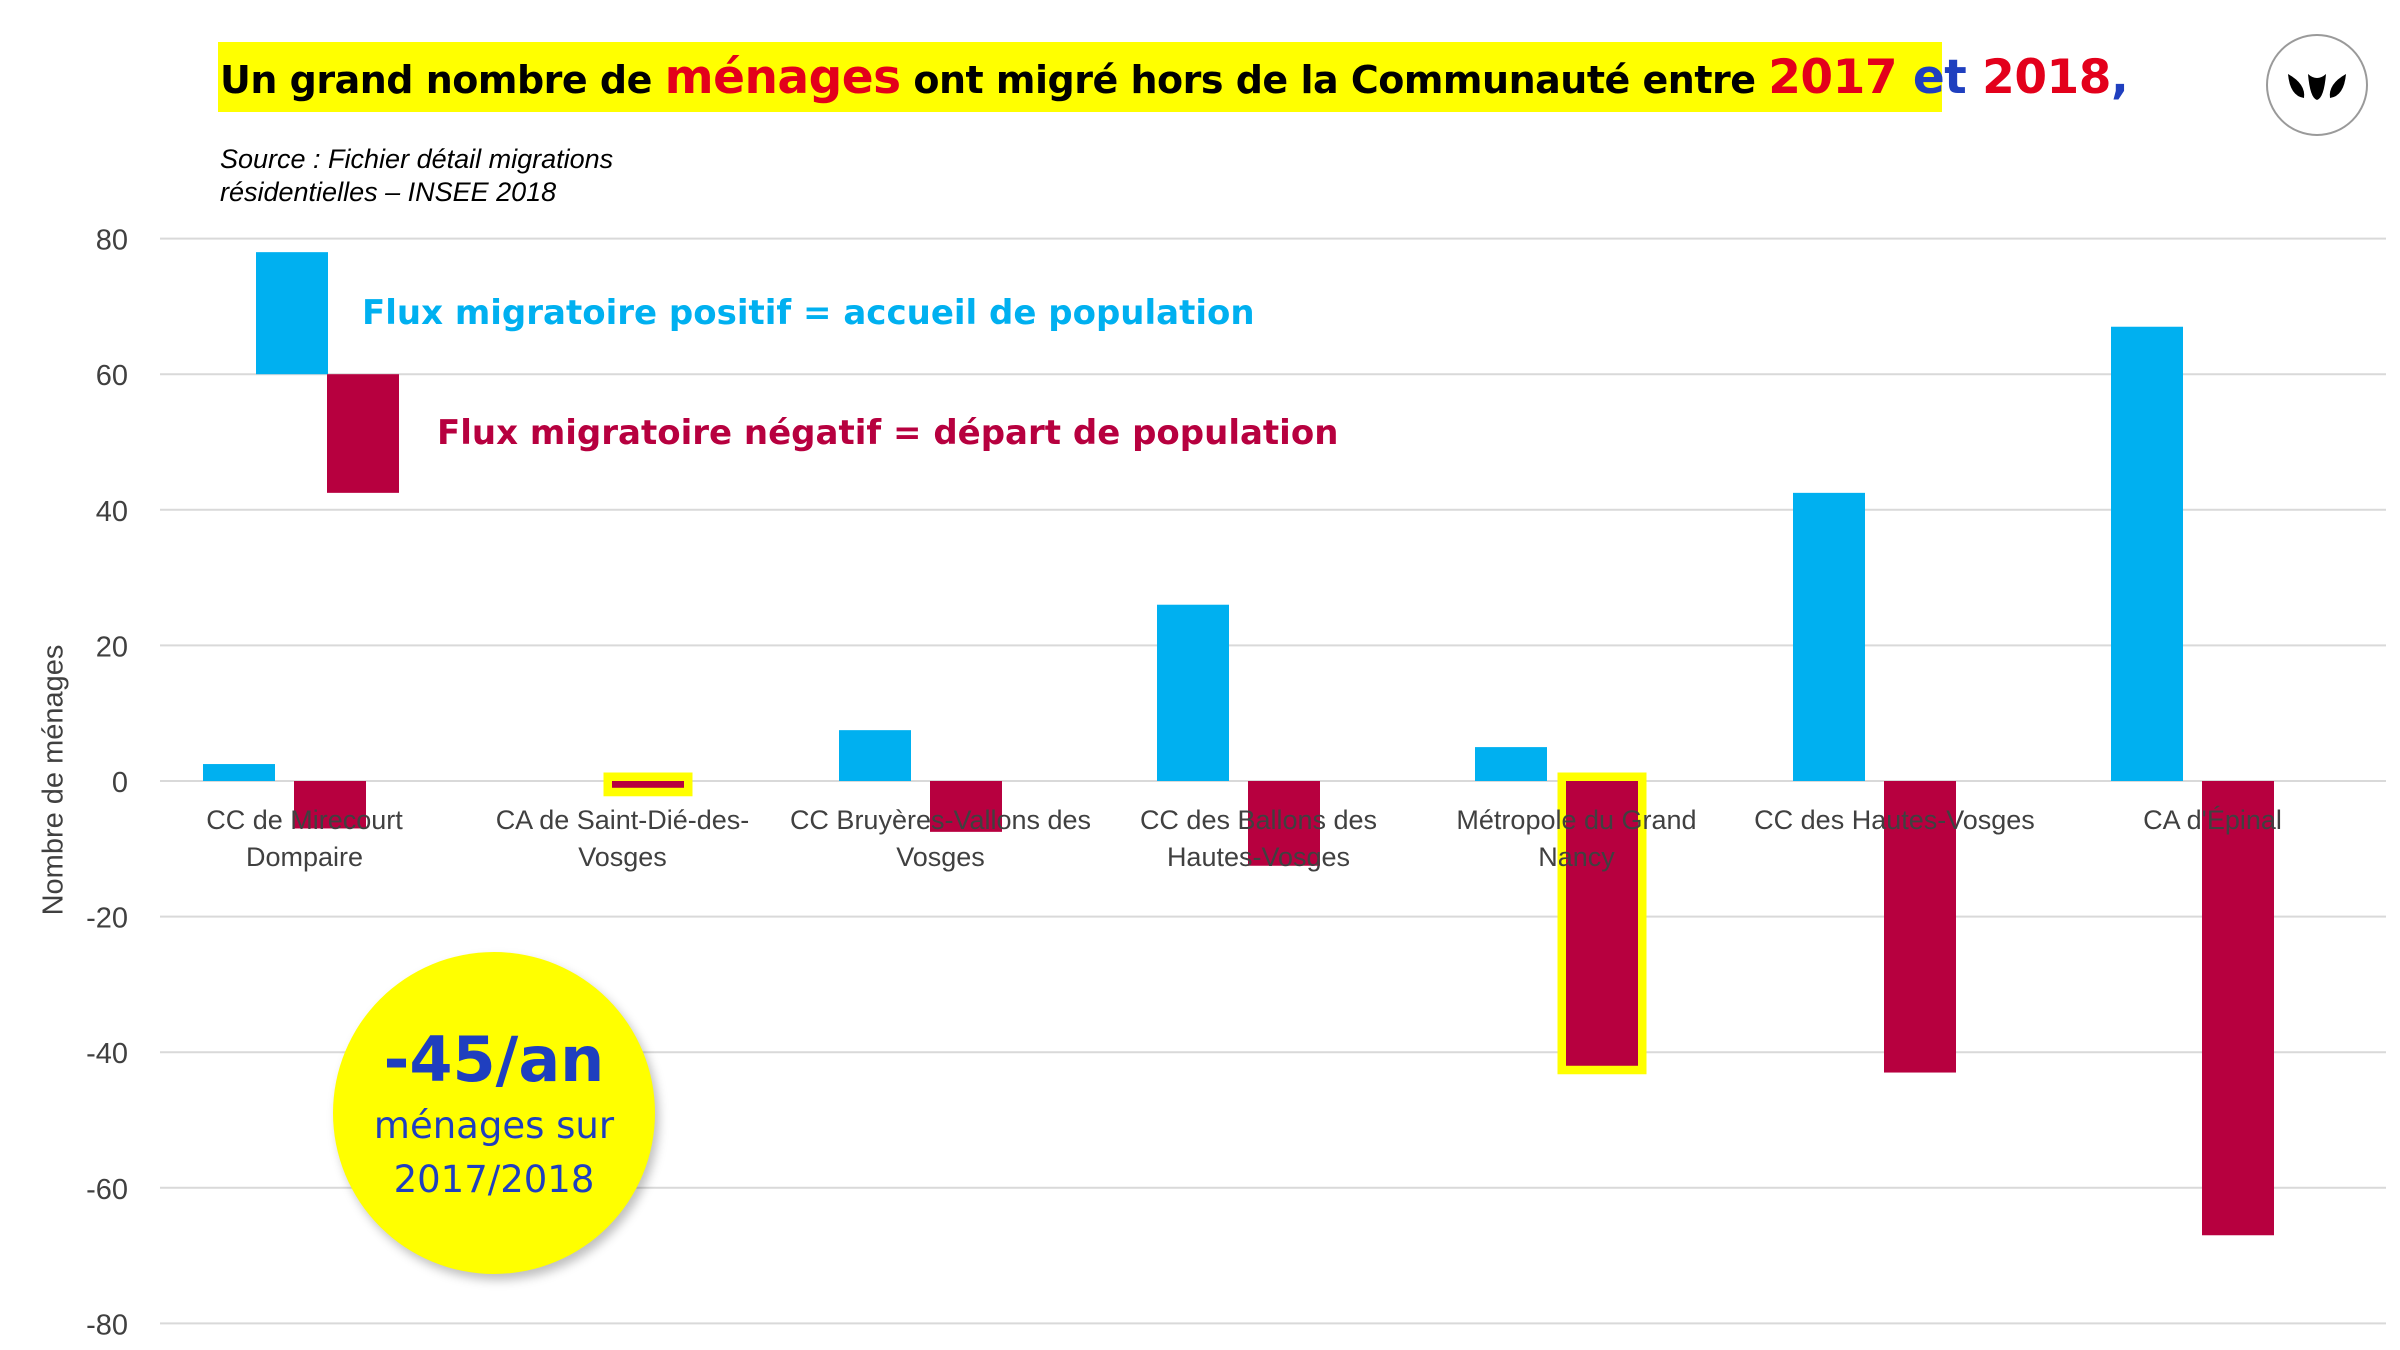 The height and width of the screenshot is (1350, 2400). What do you see at coordinates (292, 313) in the screenshot?
I see `legend-swatch-positive` at bounding box center [292, 313].